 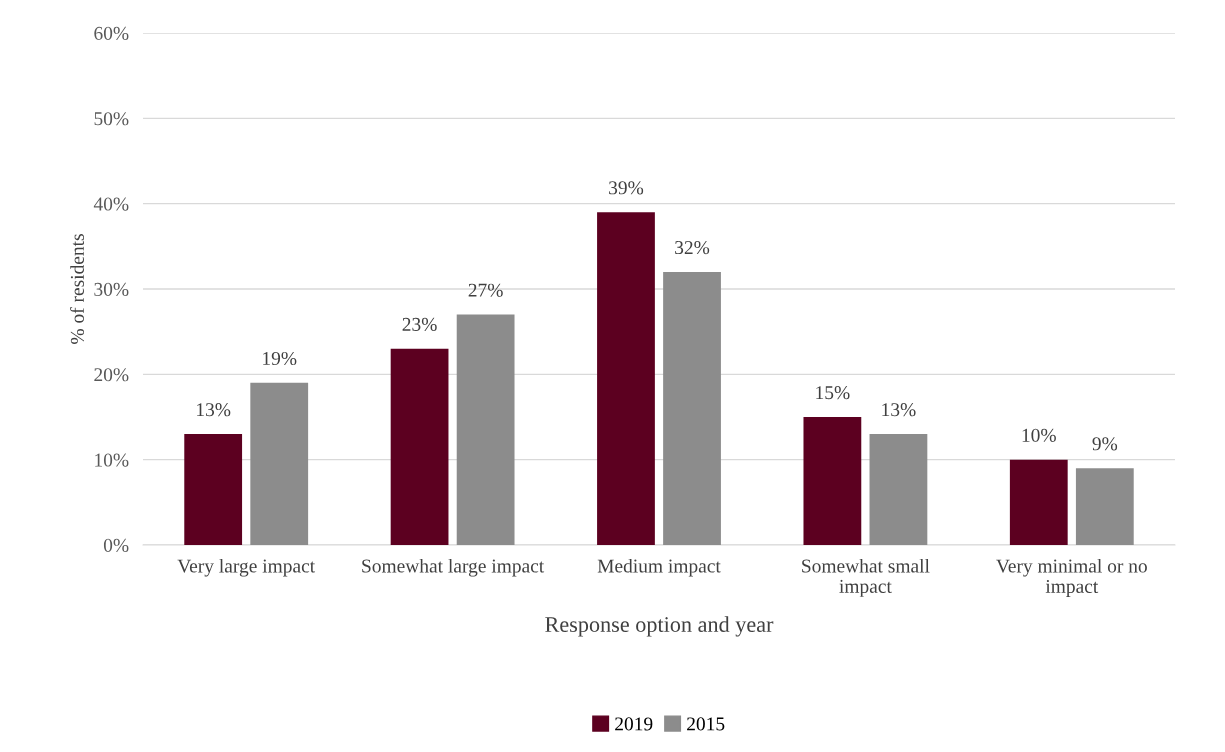 What do you see at coordinates (706, 724) in the screenshot?
I see `legend-label: 2015` at bounding box center [706, 724].